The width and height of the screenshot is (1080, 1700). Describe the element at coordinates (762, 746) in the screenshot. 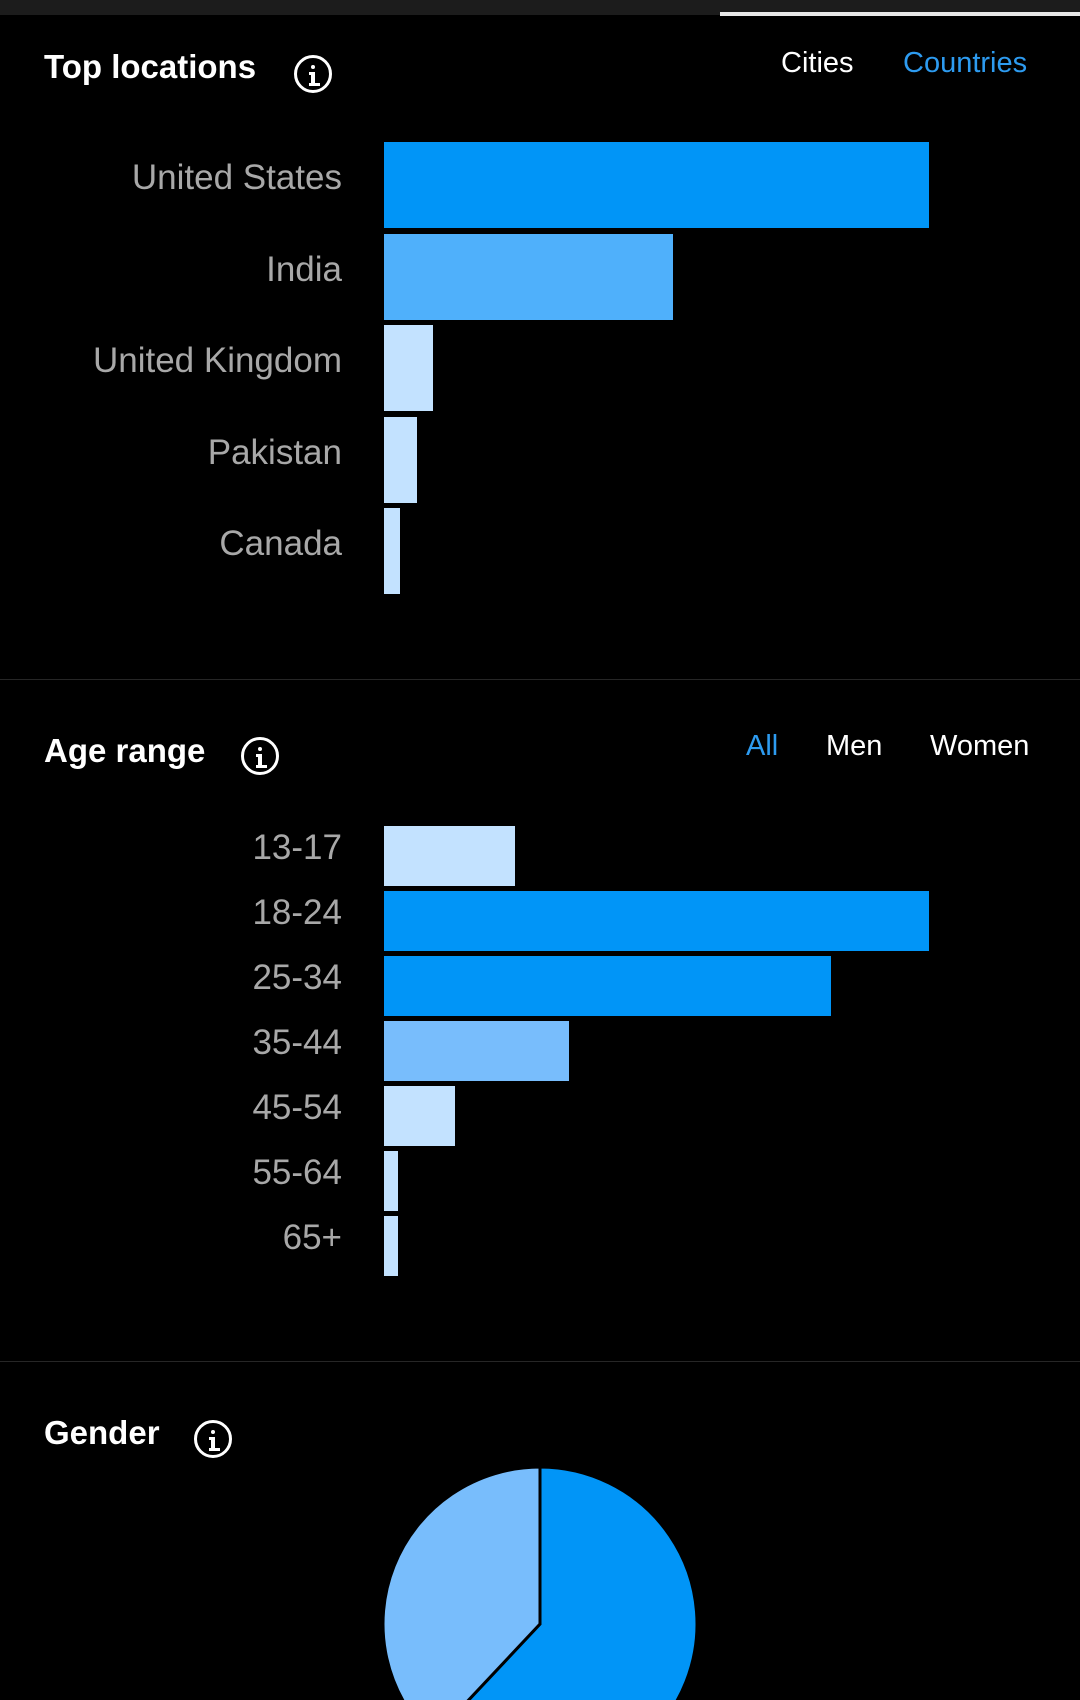

I see `tab-all: All` at that location.